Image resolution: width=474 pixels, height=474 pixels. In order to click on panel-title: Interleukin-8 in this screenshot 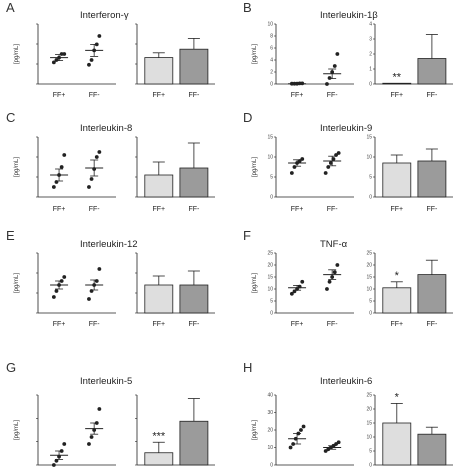, I will do `click(106, 128)`.